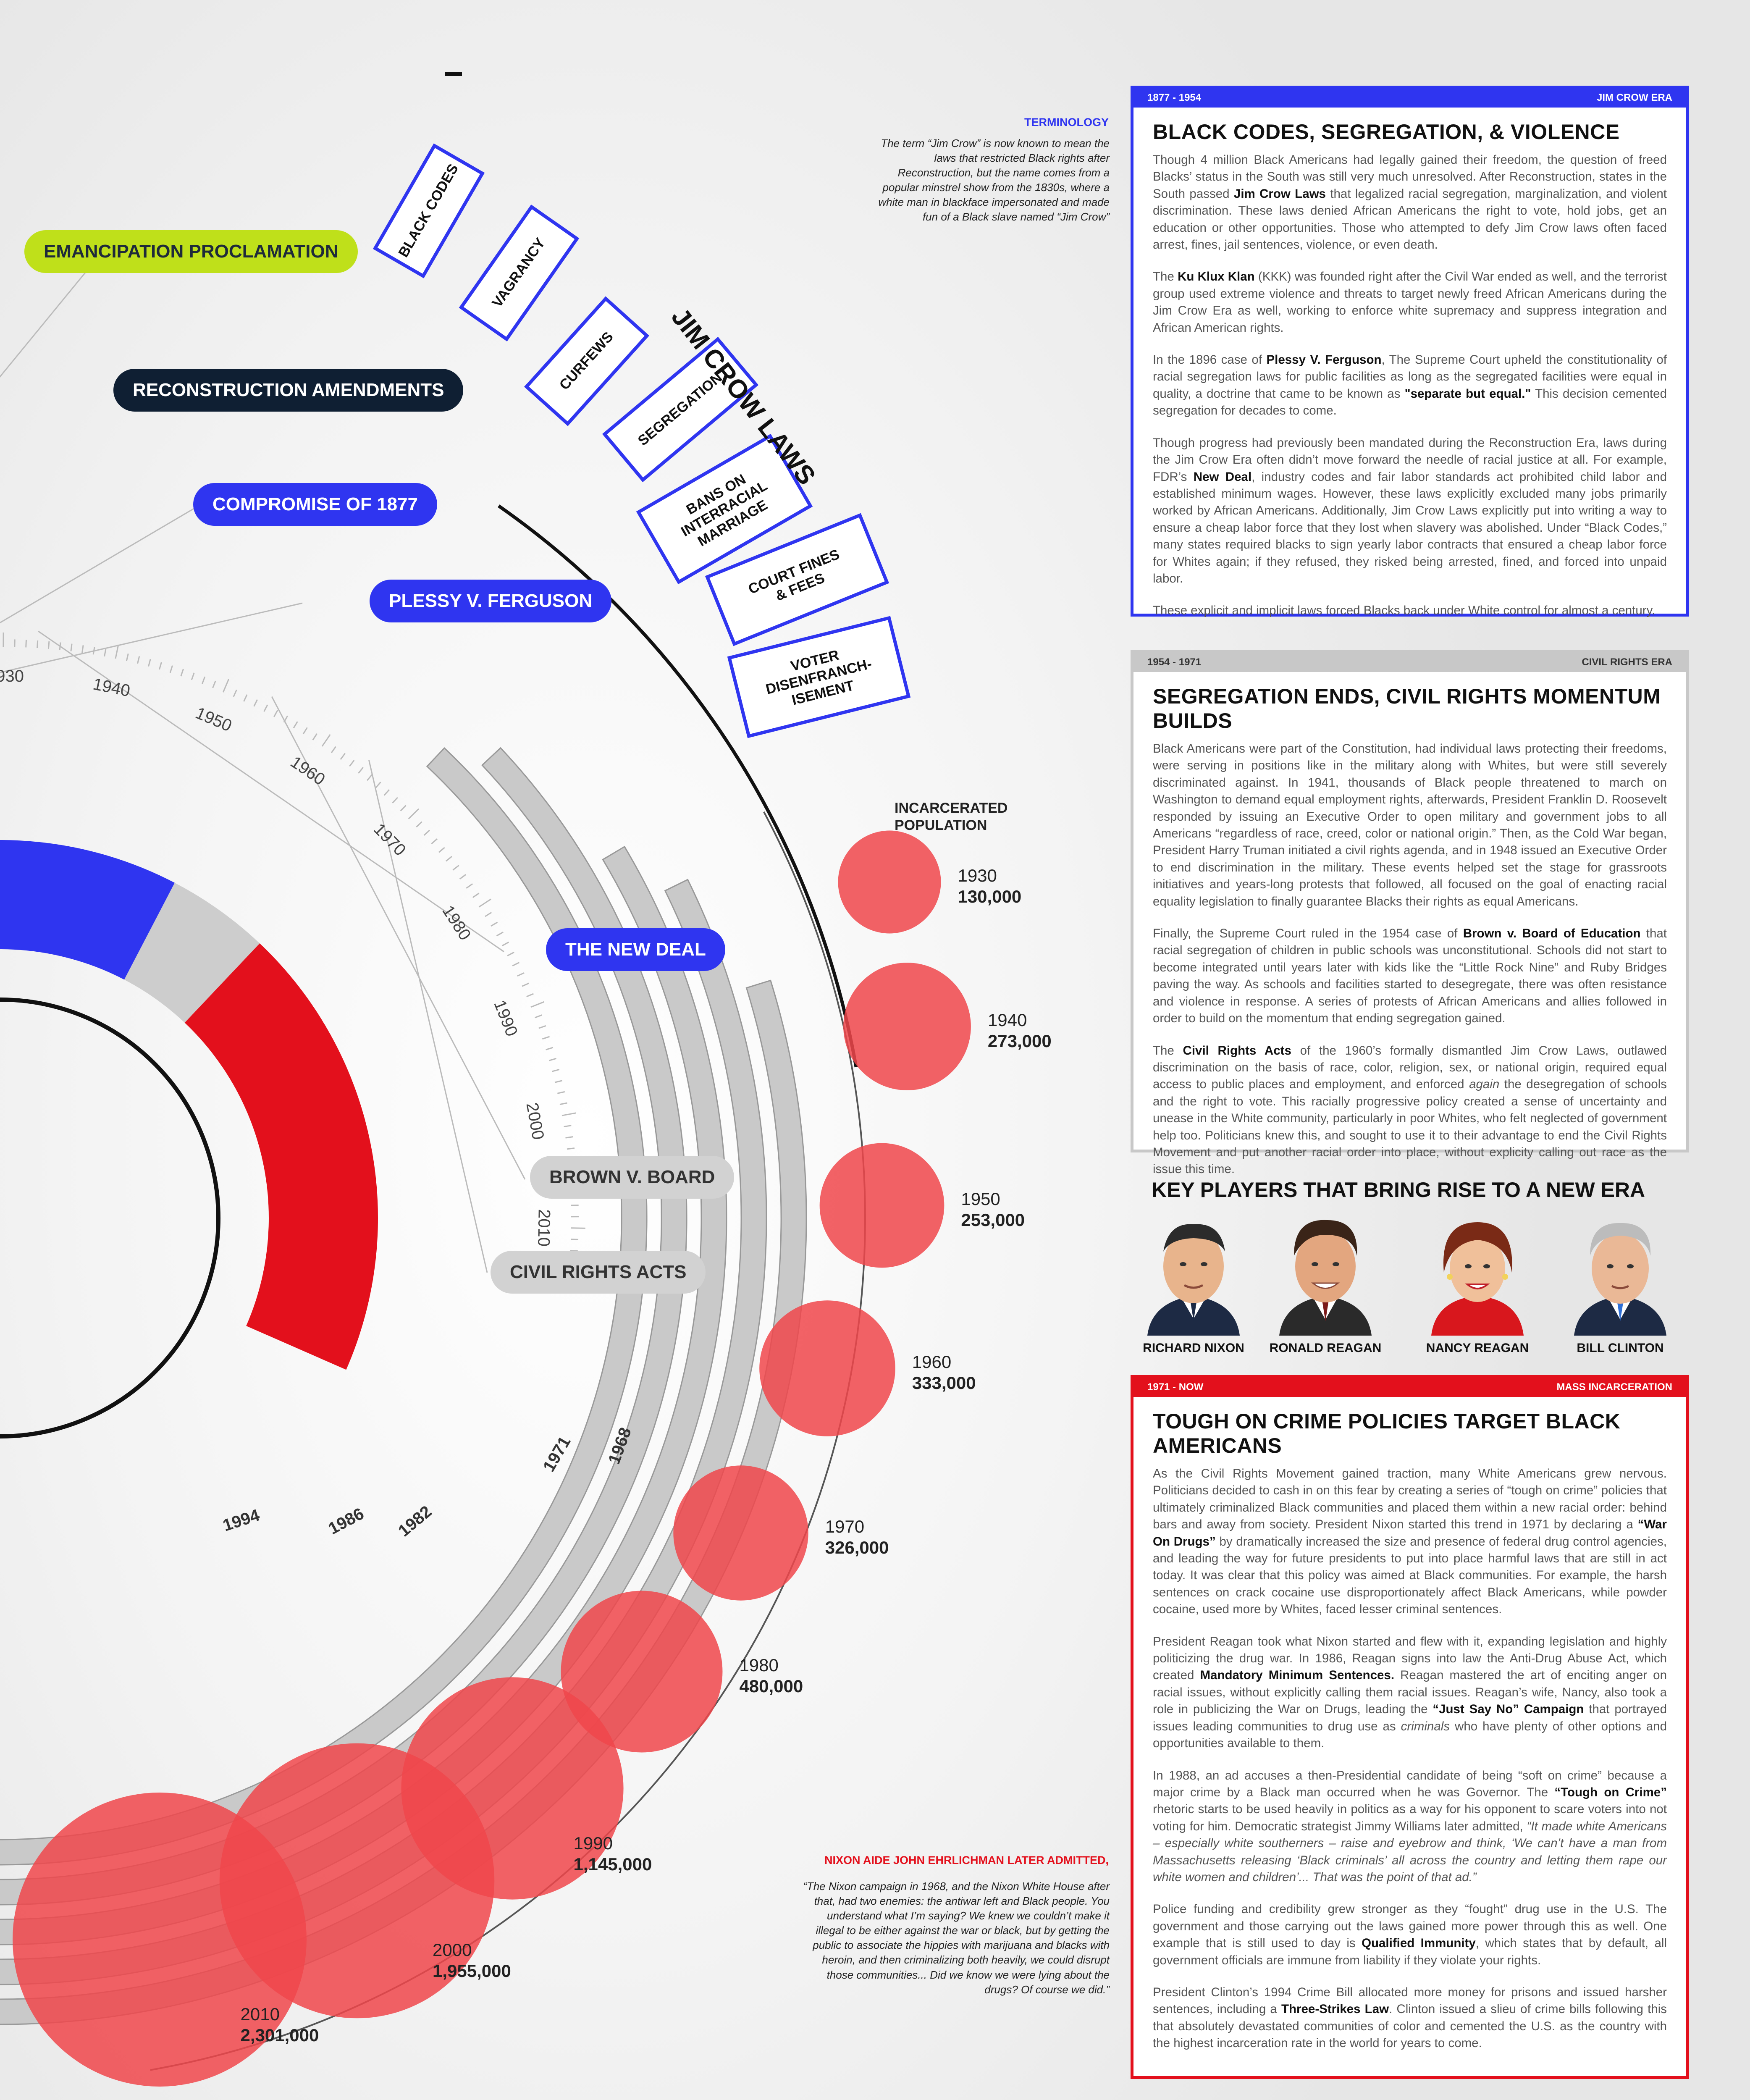  What do you see at coordinates (759, 1665) in the screenshot?
I see `bubble-year: 1980` at bounding box center [759, 1665].